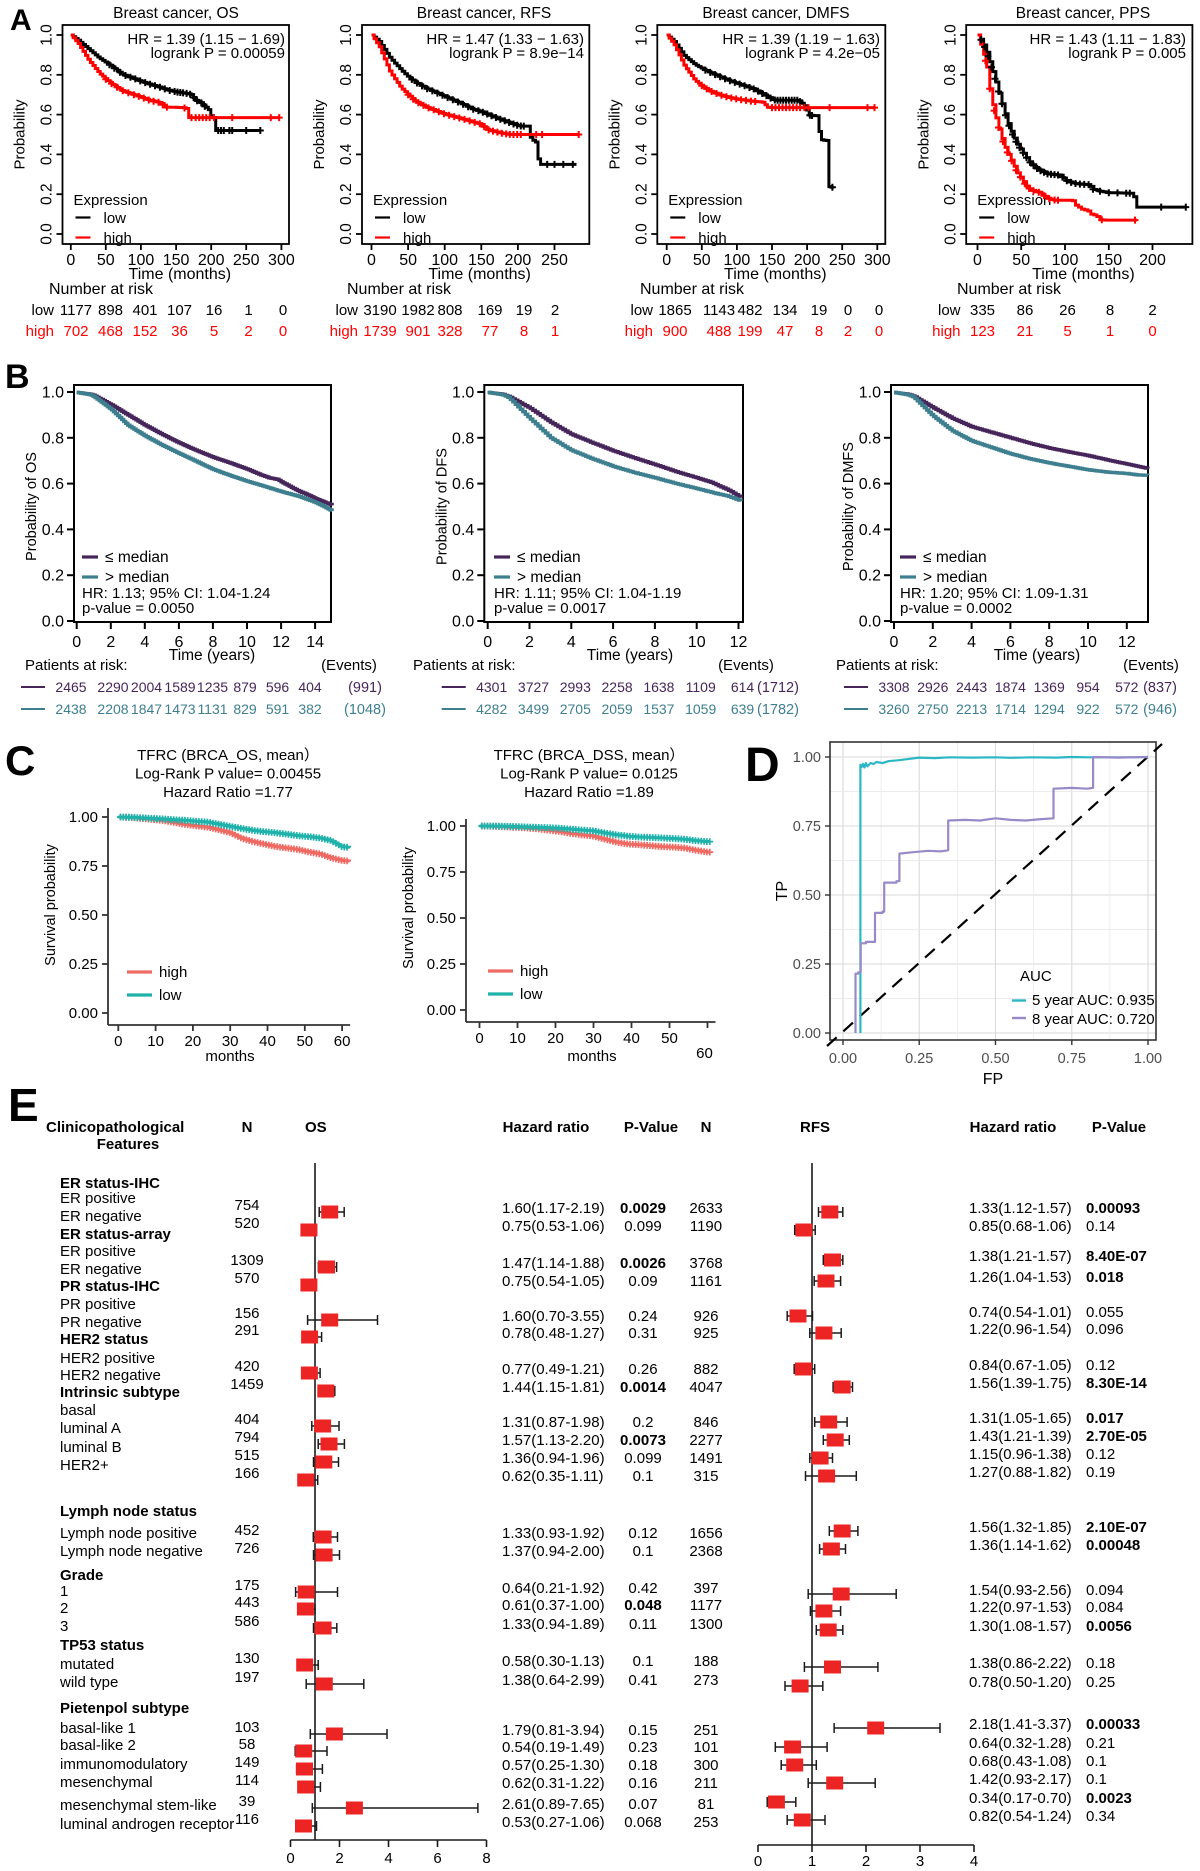 Image resolution: width=1200 pixels, height=1871 pixels. I want to click on svg-text: 3190, so click(379, 310).